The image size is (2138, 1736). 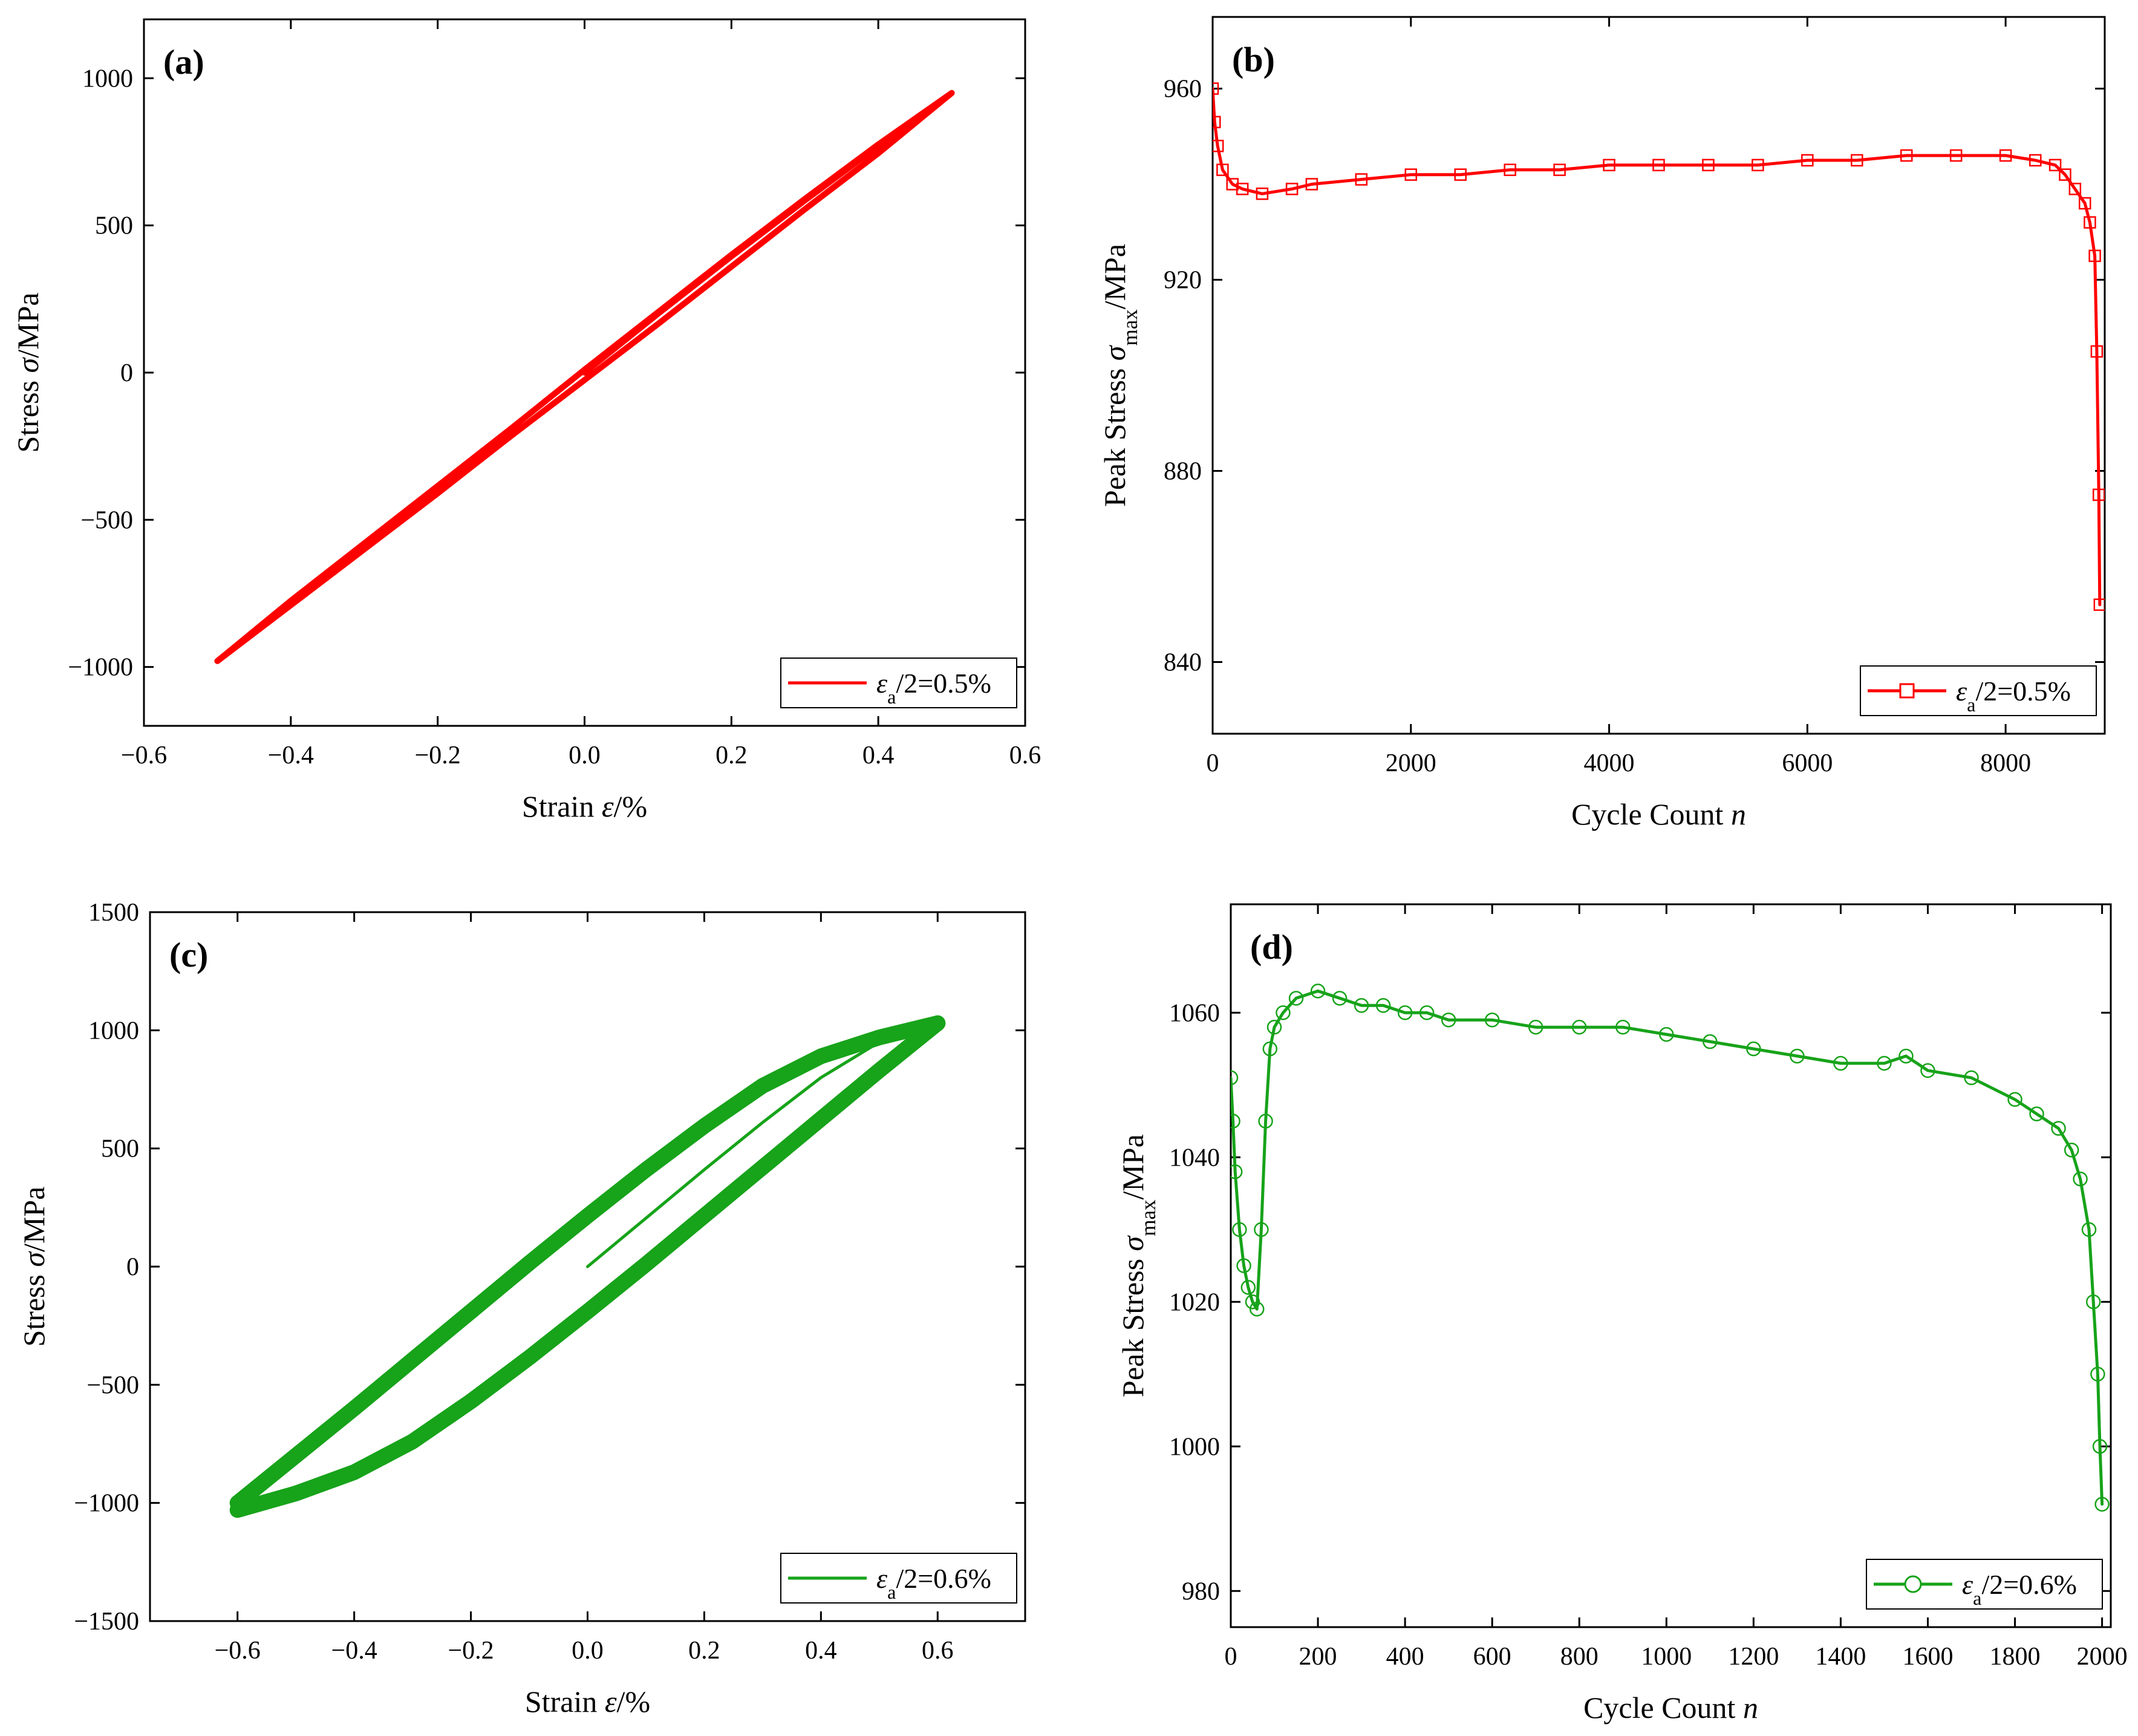 I want to click on x-tick-label: 4000, so click(x=1609, y=763).